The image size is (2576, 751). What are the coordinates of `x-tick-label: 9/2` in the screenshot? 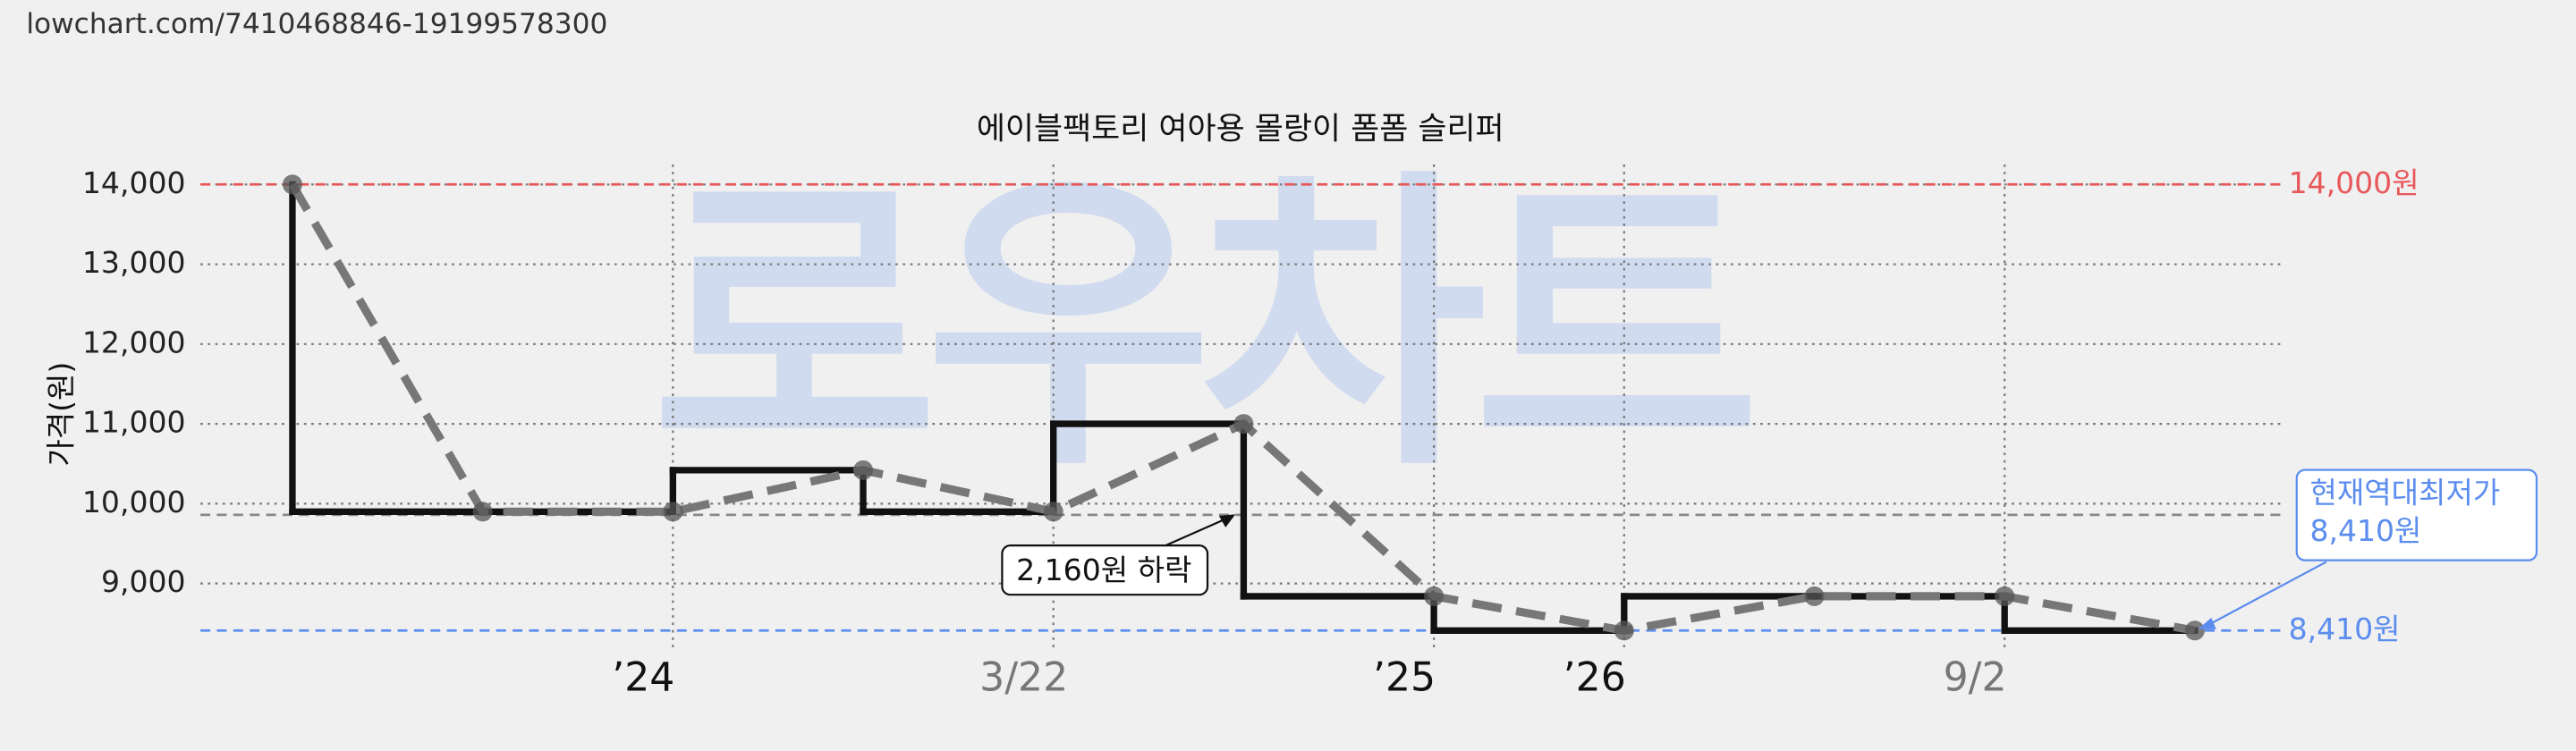 It's located at (1975, 678).